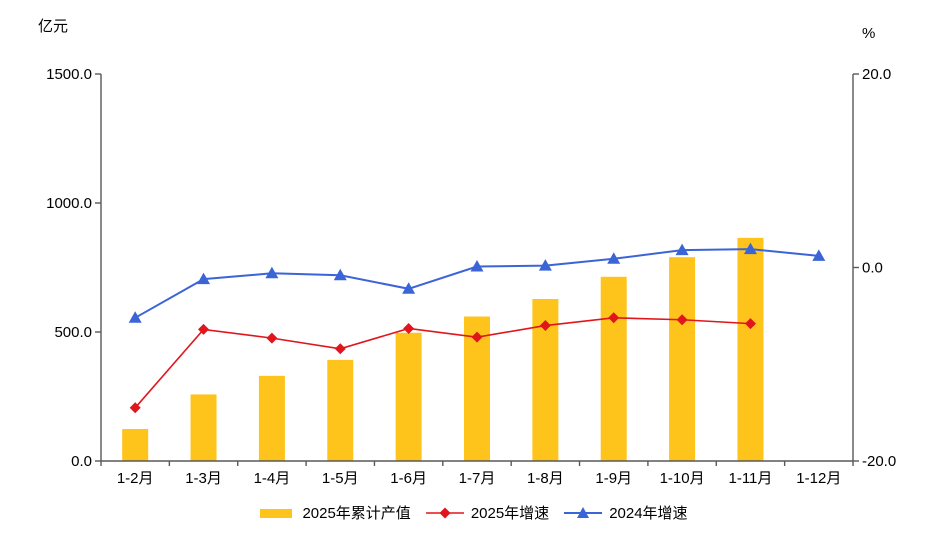 This screenshot has height=540, width=944. Describe the element at coordinates (869, 33) in the screenshot. I see `right-axis-unit-label: %` at that location.